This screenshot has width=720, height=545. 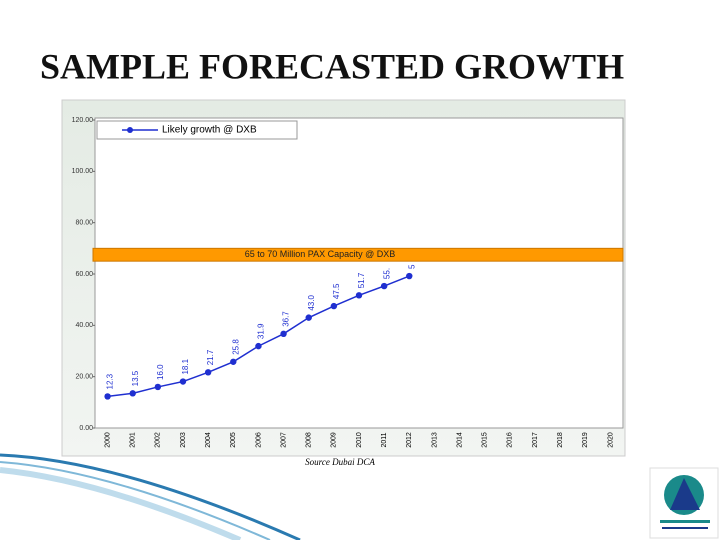 What do you see at coordinates (183, 440) in the screenshot?
I see `x-tick-label: 2003` at bounding box center [183, 440].